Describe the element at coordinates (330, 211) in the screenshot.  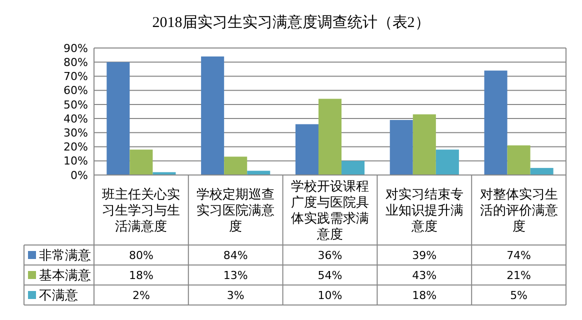
I see `x-tick-label: 学校开设课程广度与医院具体实践需求满意度` at that location.